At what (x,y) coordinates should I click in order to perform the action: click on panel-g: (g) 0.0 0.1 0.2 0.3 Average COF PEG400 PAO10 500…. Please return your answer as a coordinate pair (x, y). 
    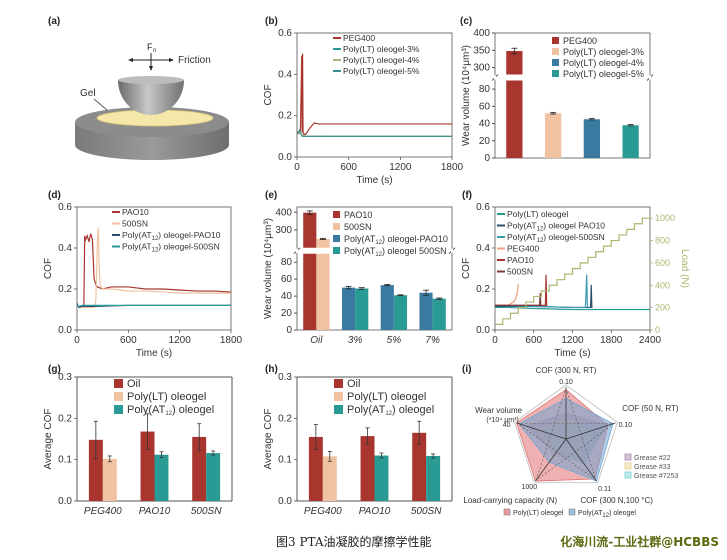
    Looking at the image, I should click on (138, 440).